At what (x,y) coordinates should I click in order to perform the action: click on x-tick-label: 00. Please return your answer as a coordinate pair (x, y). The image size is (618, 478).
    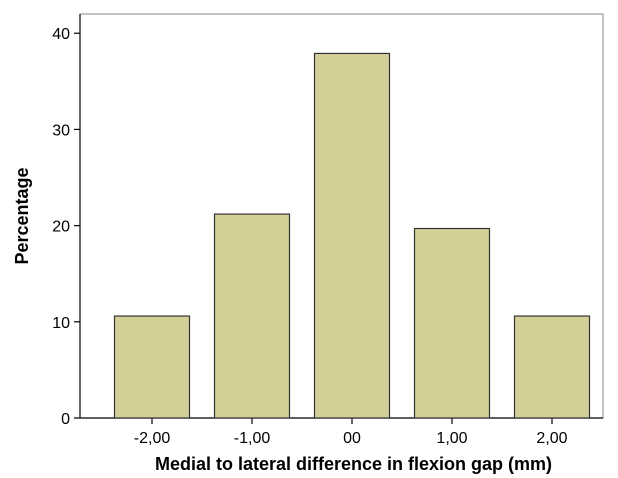
    Looking at the image, I should click on (352, 438).